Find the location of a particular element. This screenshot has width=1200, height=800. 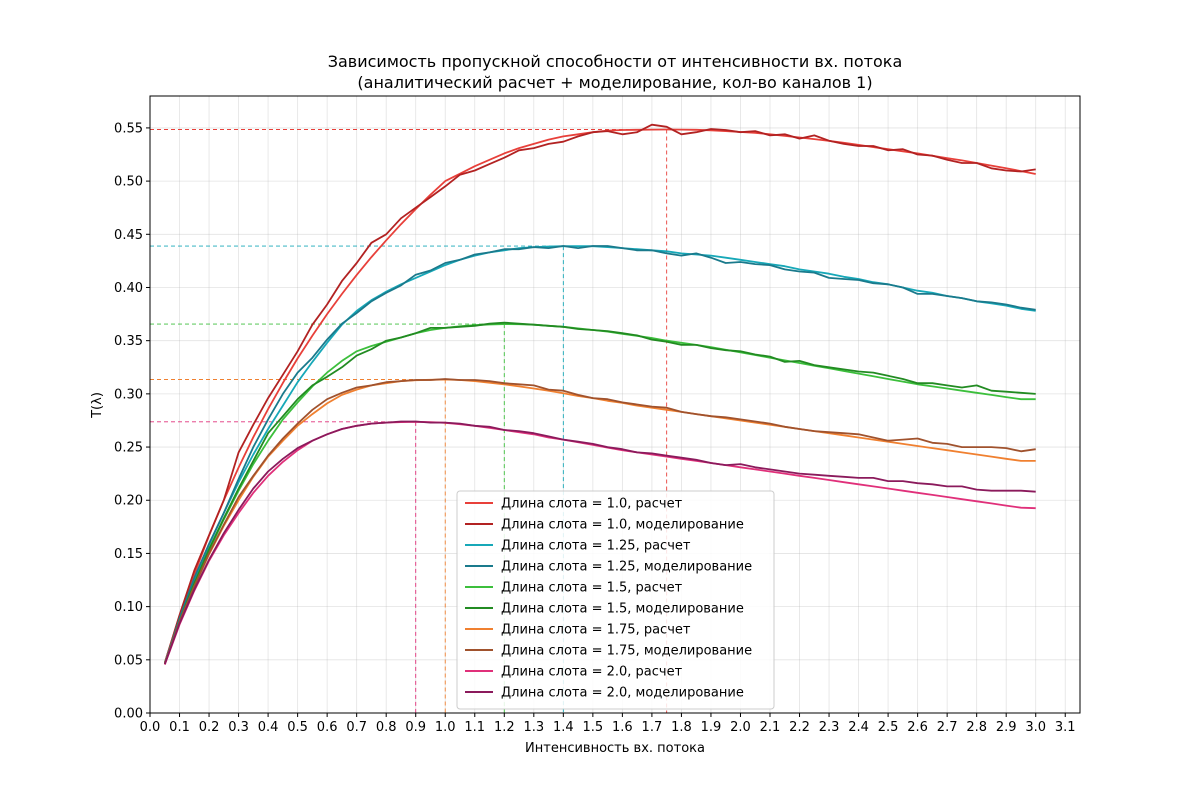

x-tick-label: 2.9 is located at coordinates (1006, 727).